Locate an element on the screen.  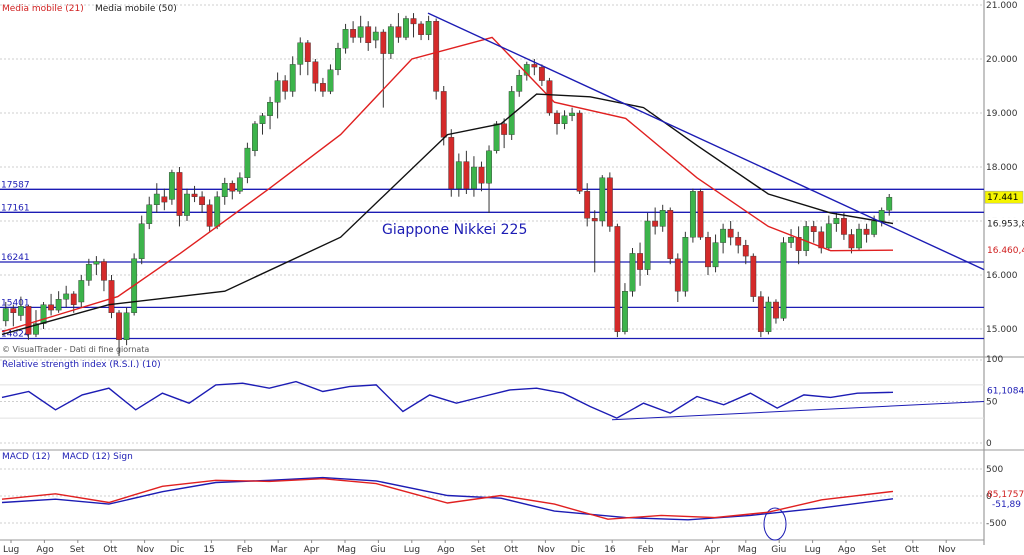
x-tick-label: 15 is located at coordinates (208, 550).